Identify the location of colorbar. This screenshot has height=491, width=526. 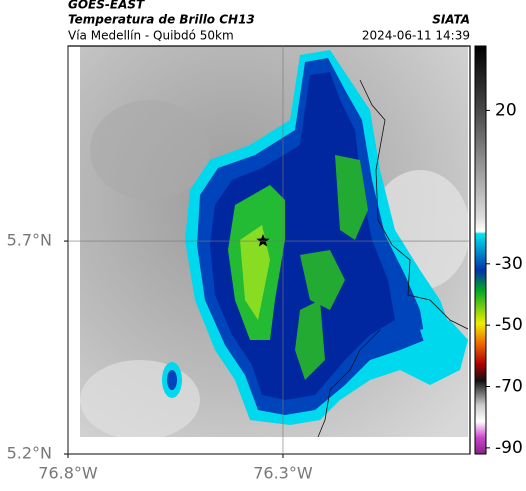
(480, 250).